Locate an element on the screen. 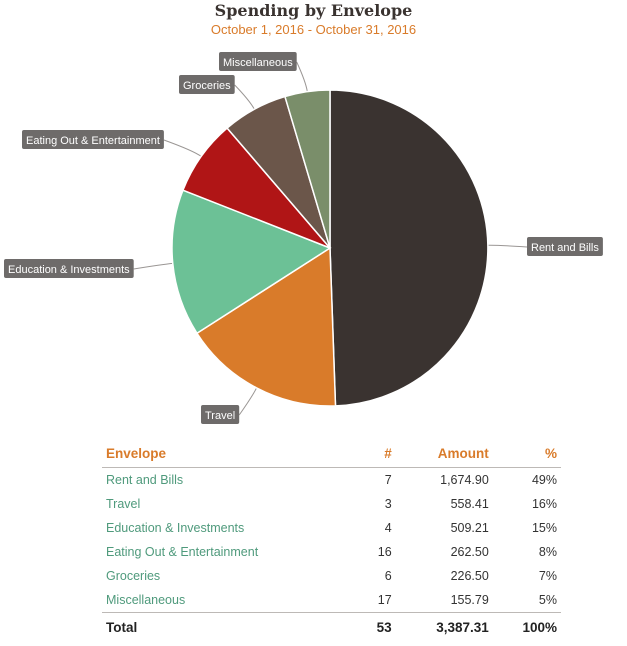  slice-label-groceries: Groceries is located at coordinates (207, 84).